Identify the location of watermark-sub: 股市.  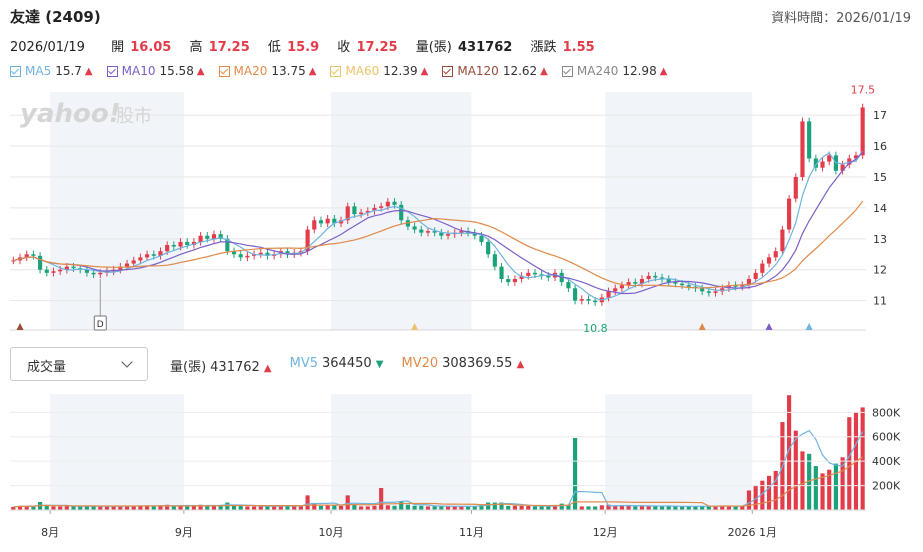
(134, 116).